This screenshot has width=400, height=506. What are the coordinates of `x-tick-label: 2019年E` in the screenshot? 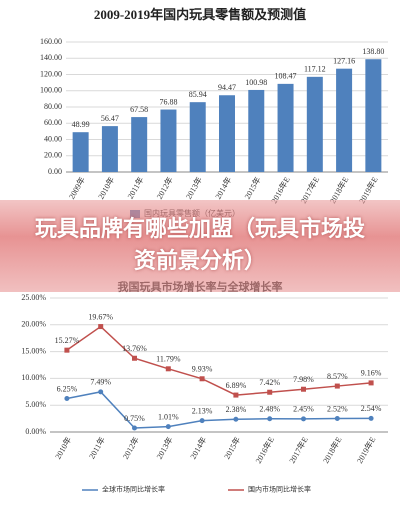 It's located at (365, 450).